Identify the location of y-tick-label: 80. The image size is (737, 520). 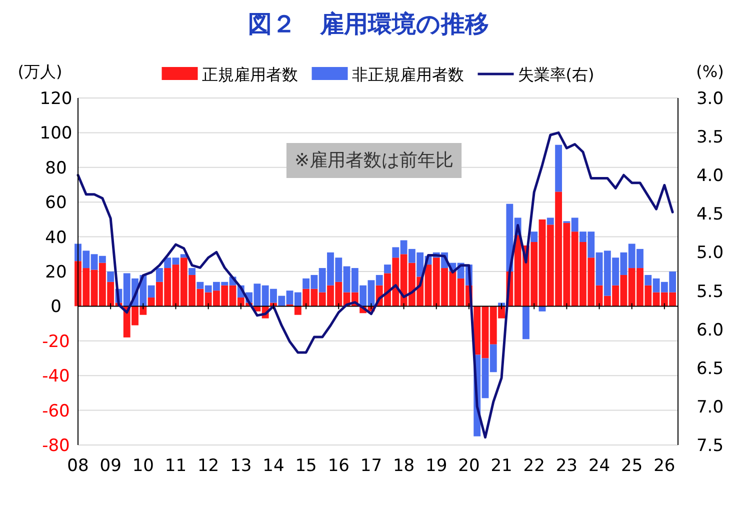
(56, 168).